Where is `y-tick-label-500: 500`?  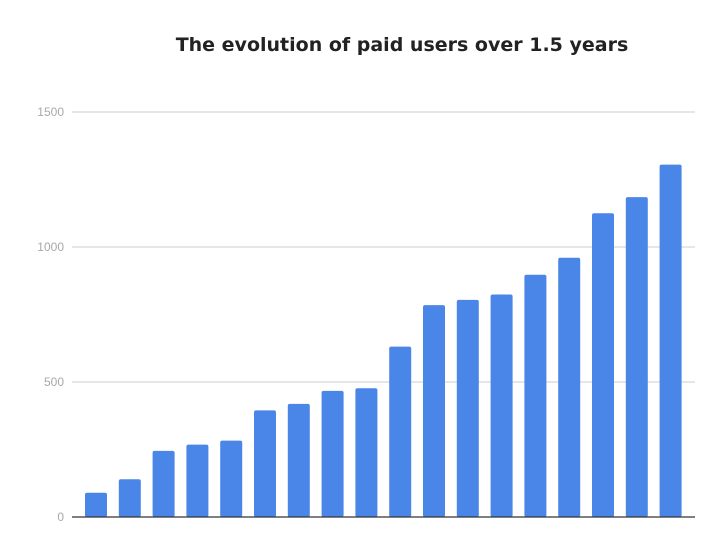
y-tick-label-500: 500 is located at coordinates (54, 382).